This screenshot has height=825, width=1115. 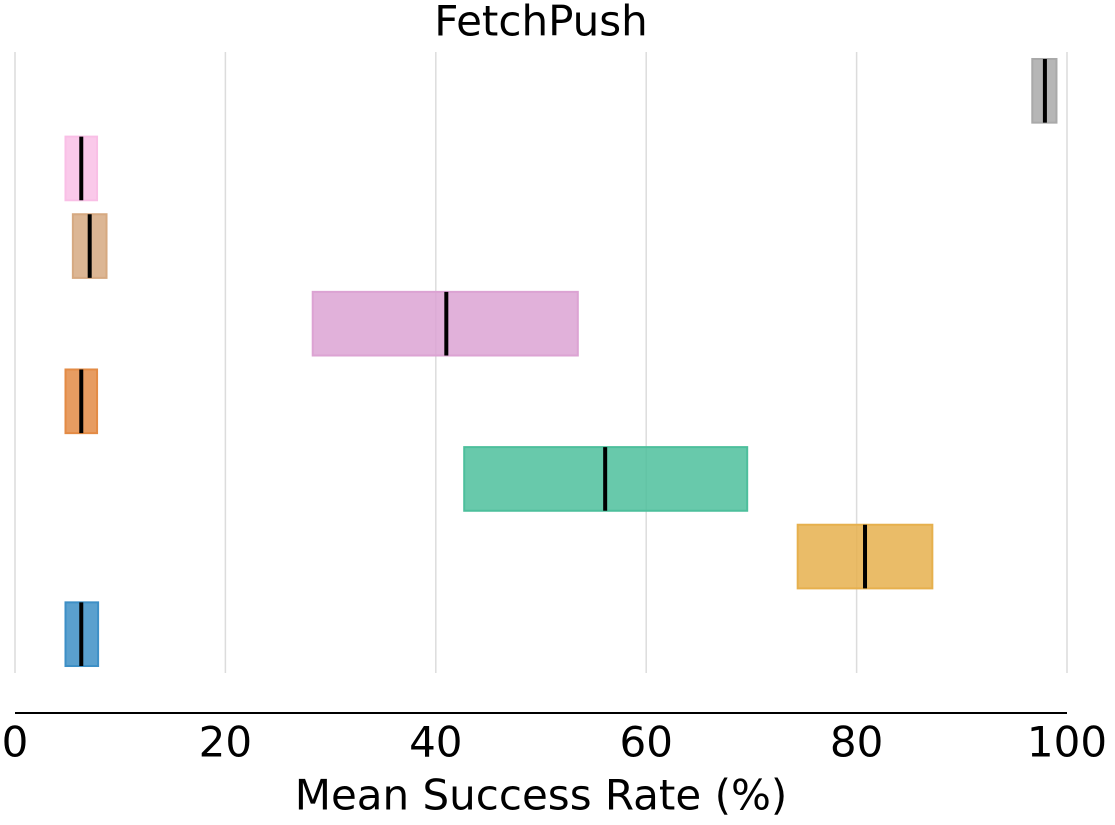 What do you see at coordinates (541, 23) in the screenshot?
I see `chart-title: FetchPush` at bounding box center [541, 23].